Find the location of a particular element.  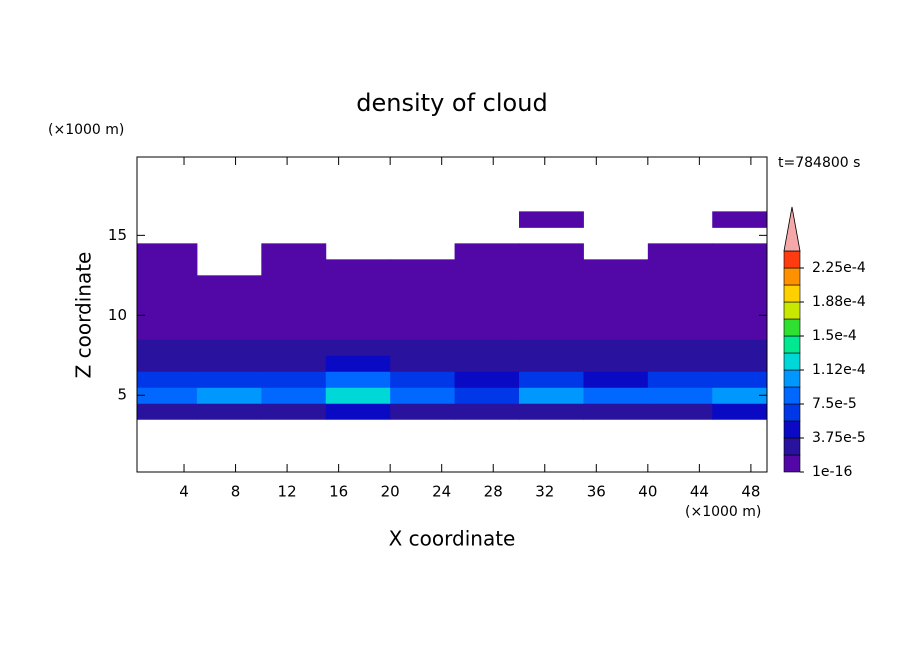

time-annotation: t=784800 s is located at coordinates (819, 163).